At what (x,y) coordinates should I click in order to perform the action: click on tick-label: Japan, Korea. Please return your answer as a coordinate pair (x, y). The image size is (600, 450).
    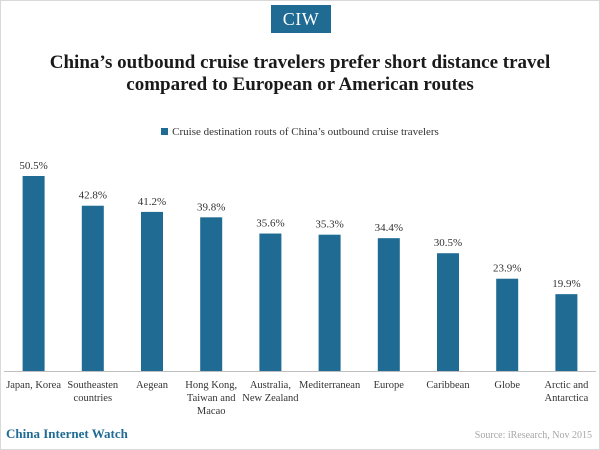
    Looking at the image, I should click on (33, 385).